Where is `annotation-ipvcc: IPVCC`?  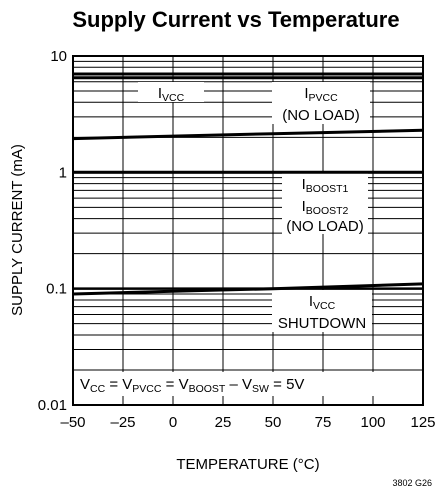 annotation-ipvcc: IPVCC is located at coordinates (321, 94).